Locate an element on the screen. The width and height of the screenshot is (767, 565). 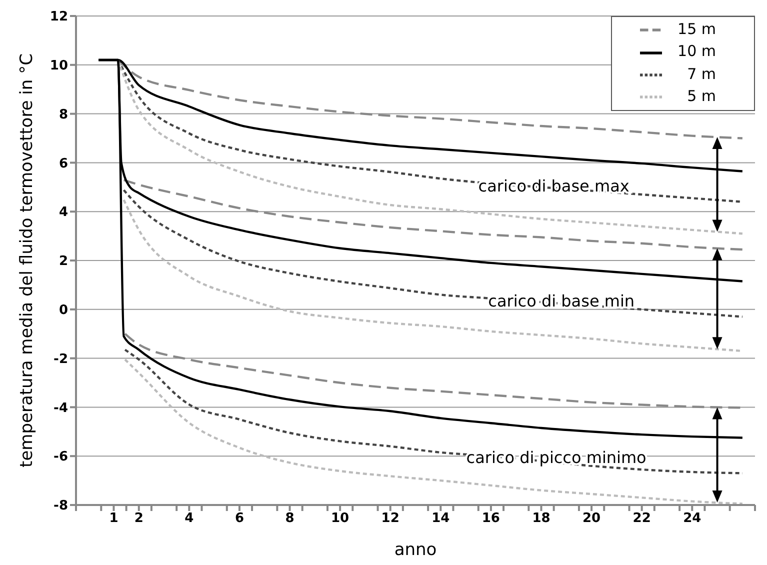
y-tick-label: -6 is located at coordinates (61, 457).